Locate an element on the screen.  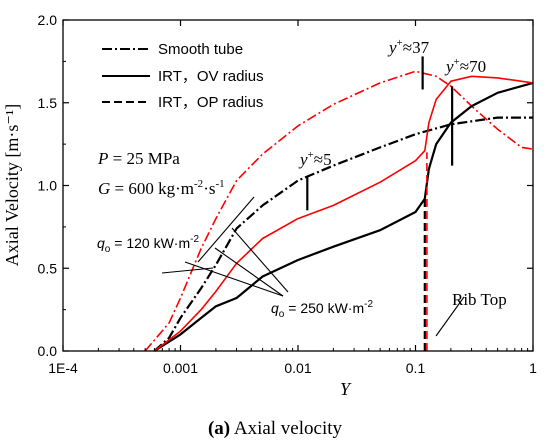
arrow-q250-to-red is located at coordinates (249, 272).